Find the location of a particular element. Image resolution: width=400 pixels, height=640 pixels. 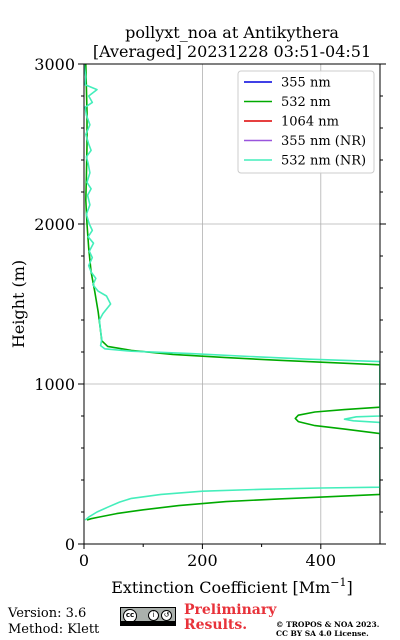

legend-label: 1064 nm is located at coordinates (310, 122).